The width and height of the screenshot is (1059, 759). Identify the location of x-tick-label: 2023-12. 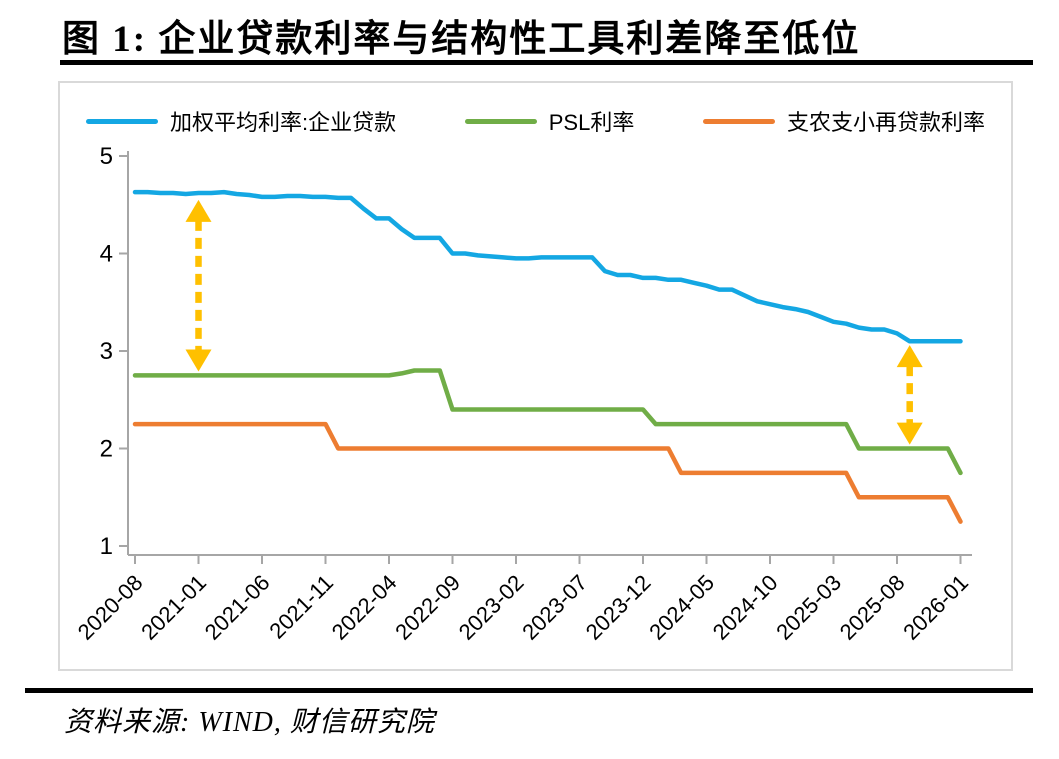
(618, 607).